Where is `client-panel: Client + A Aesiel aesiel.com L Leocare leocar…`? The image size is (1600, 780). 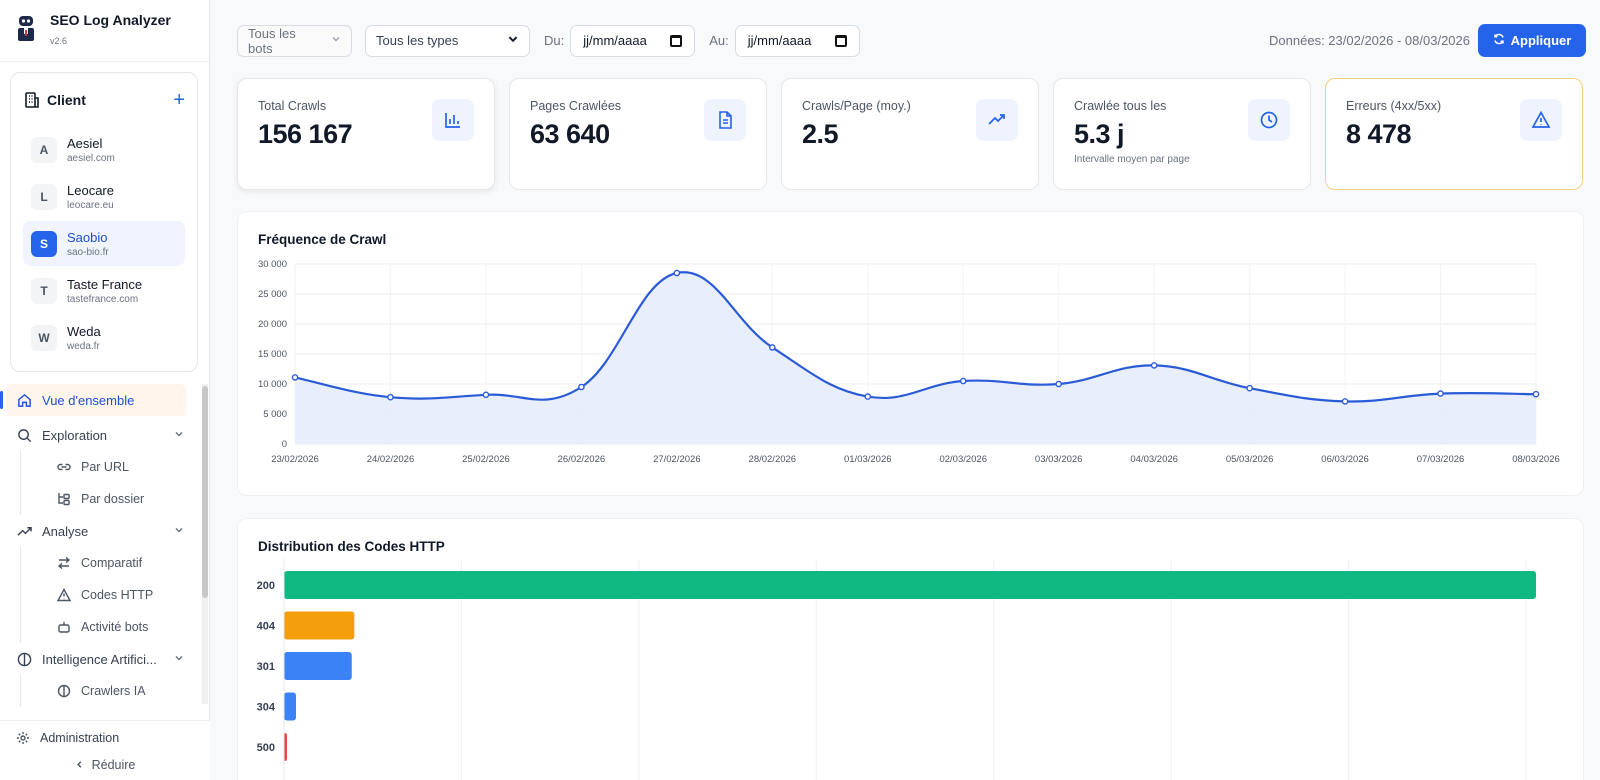 client-panel: Client + A Aesiel aesiel.com L Leocare leocar… is located at coordinates (104, 222).